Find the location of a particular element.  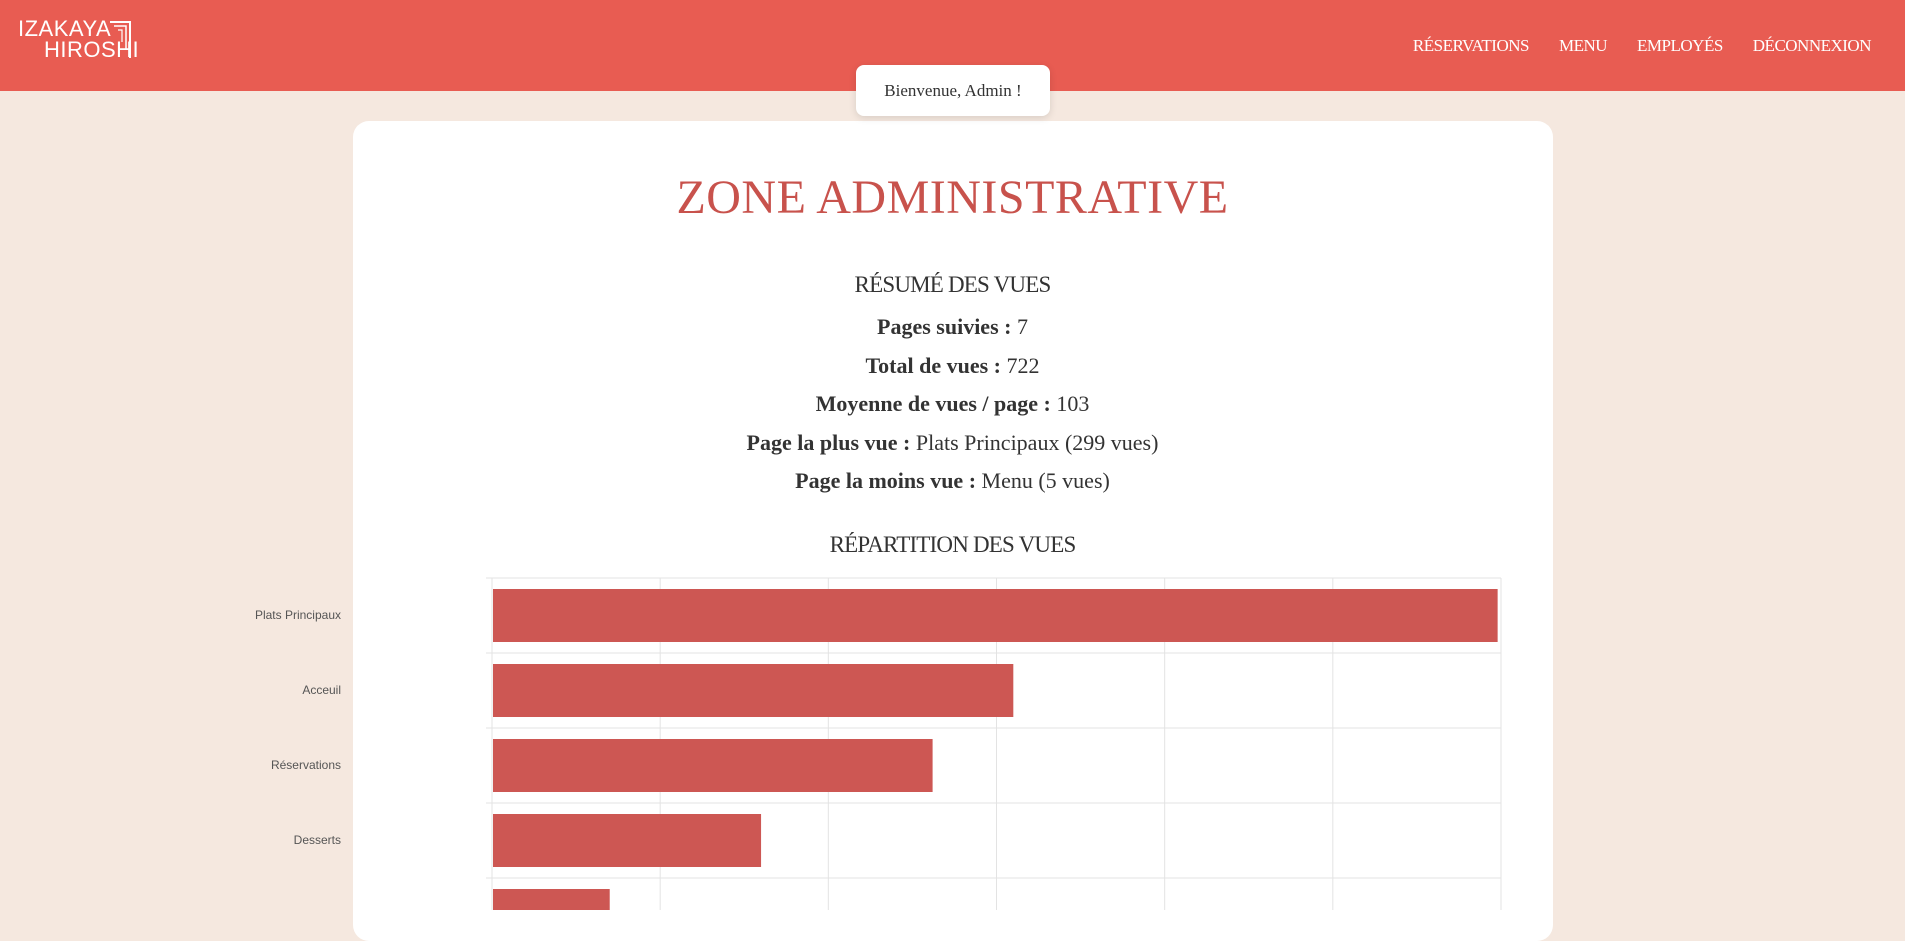

stat-value: 7 is located at coordinates (1022, 326).